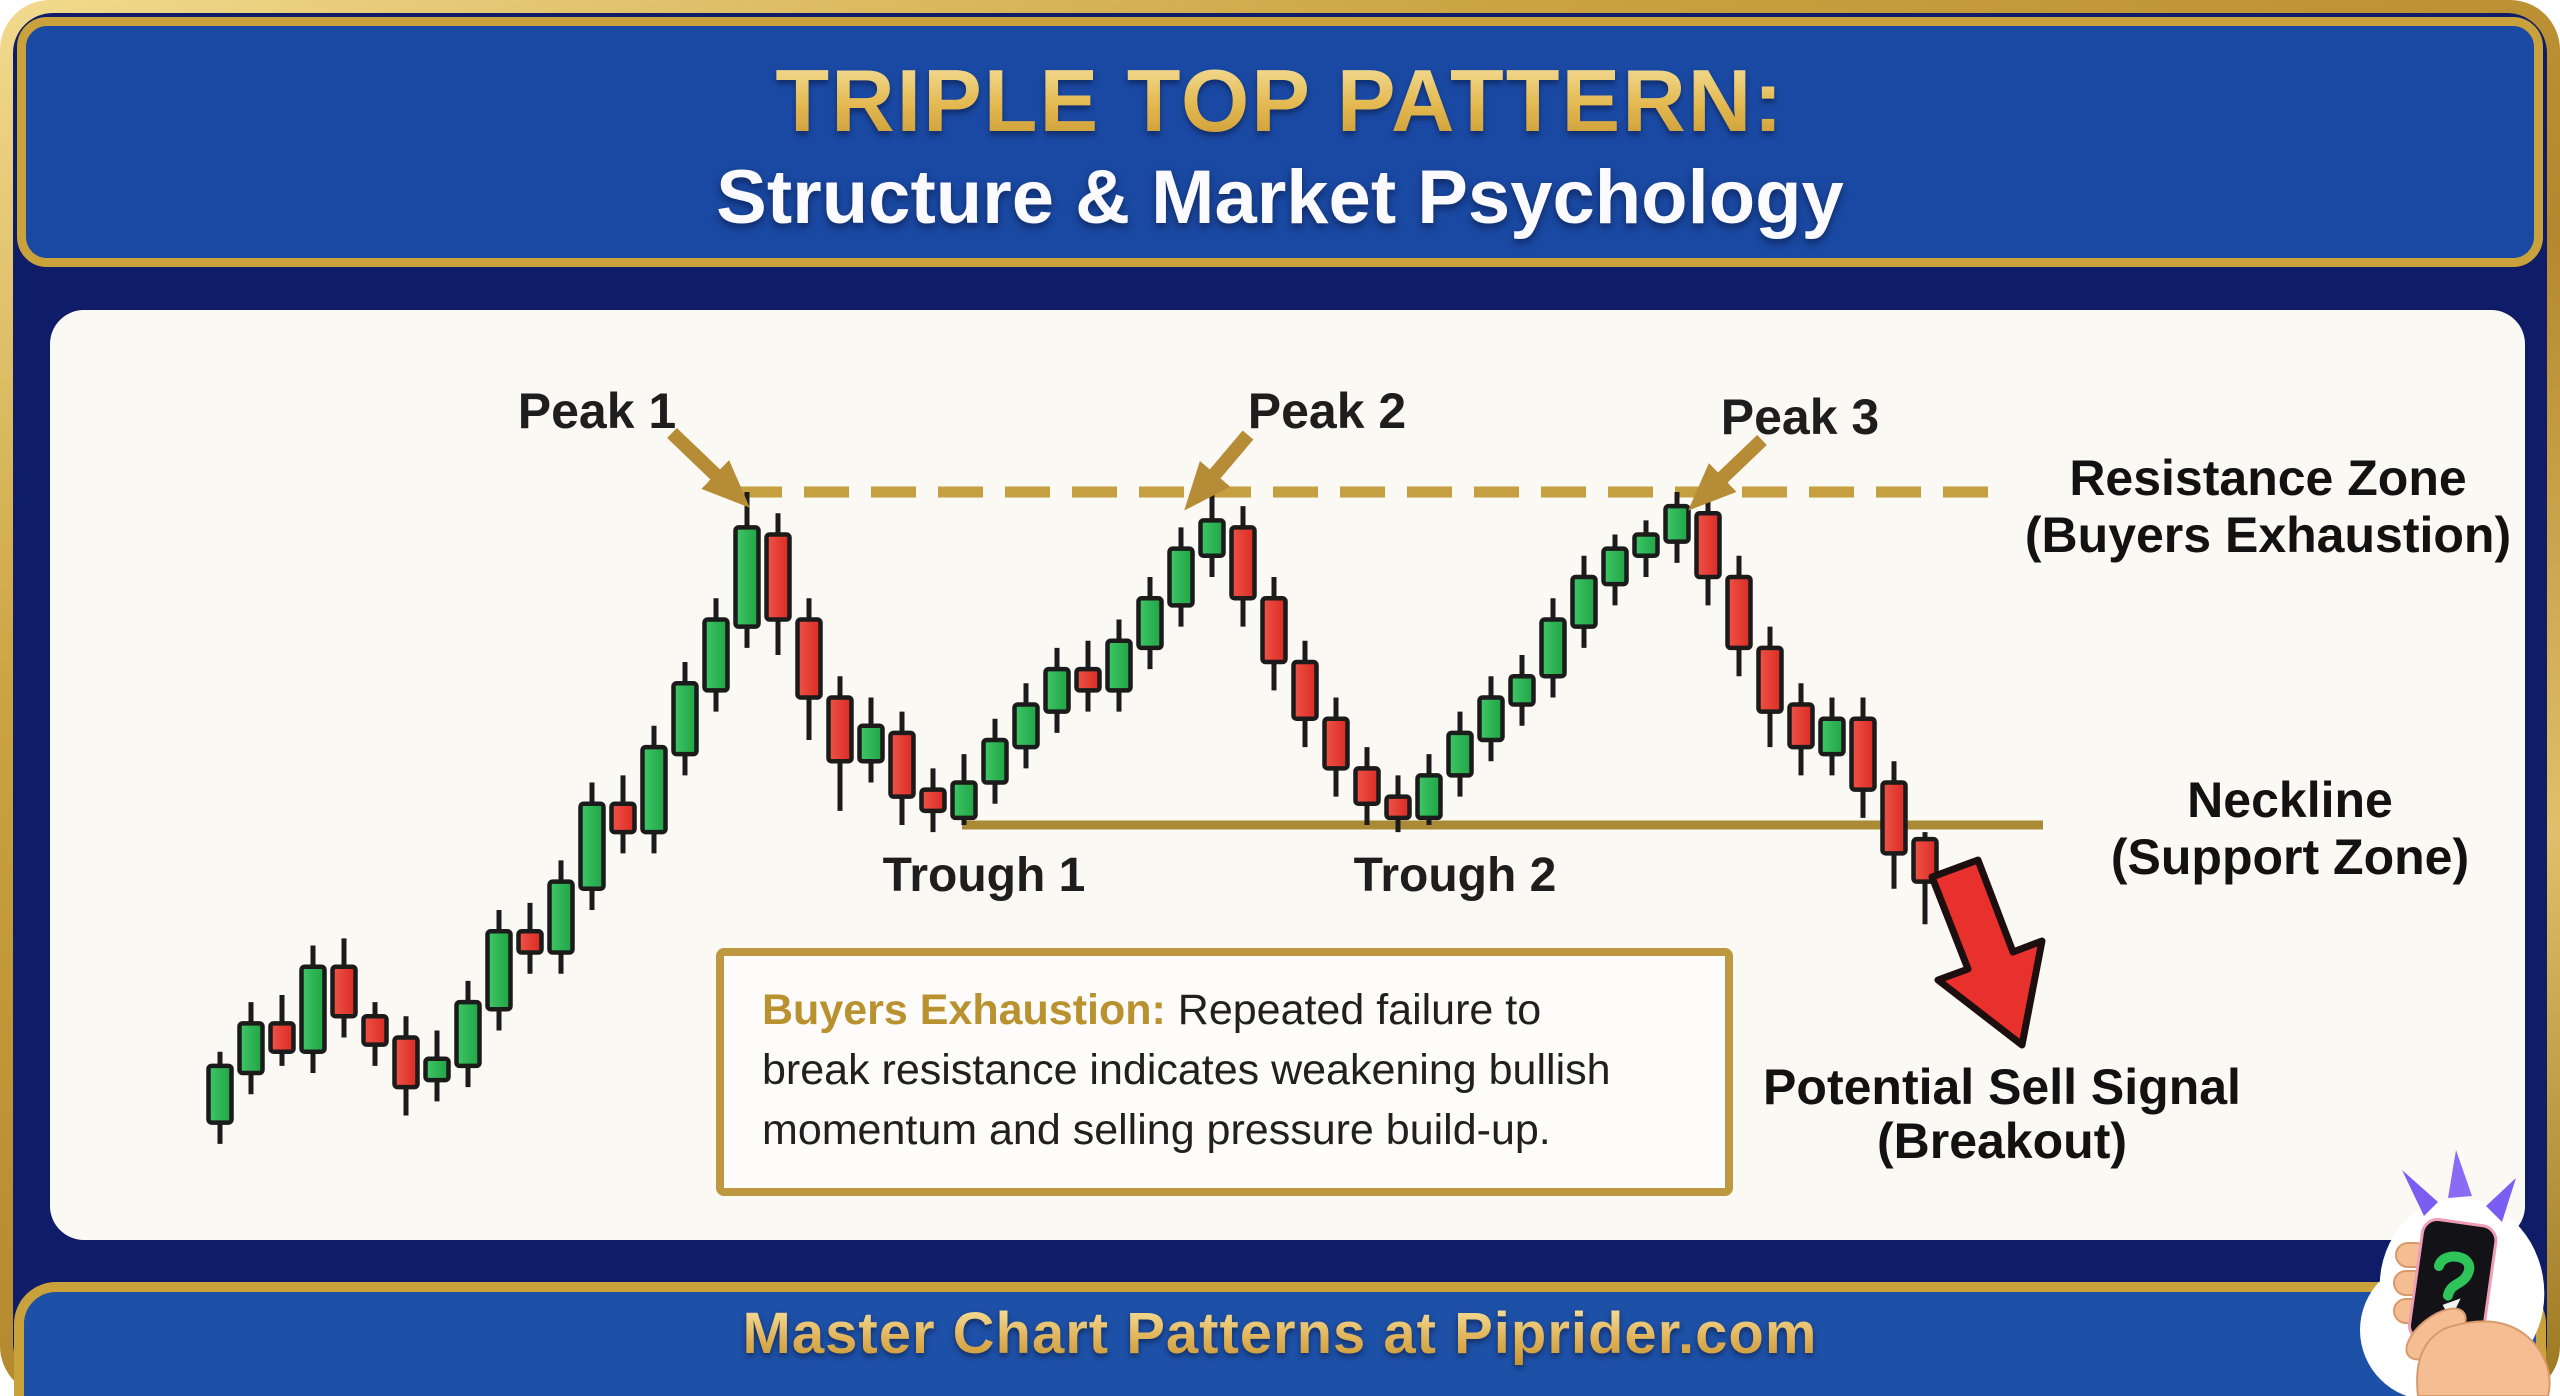 This screenshot has width=2560, height=1396. What do you see at coordinates (984, 875) in the screenshot?
I see `trough-1-label: Trough 1` at bounding box center [984, 875].